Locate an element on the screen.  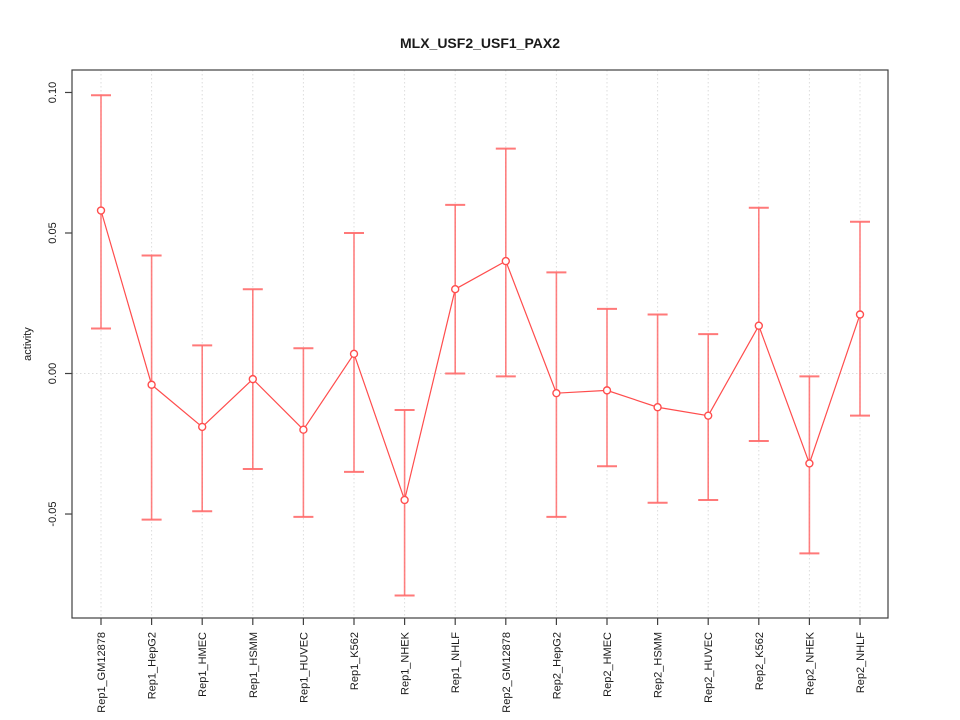
x-category-label: Rep1_NHEK is located at coordinates (406, 663).